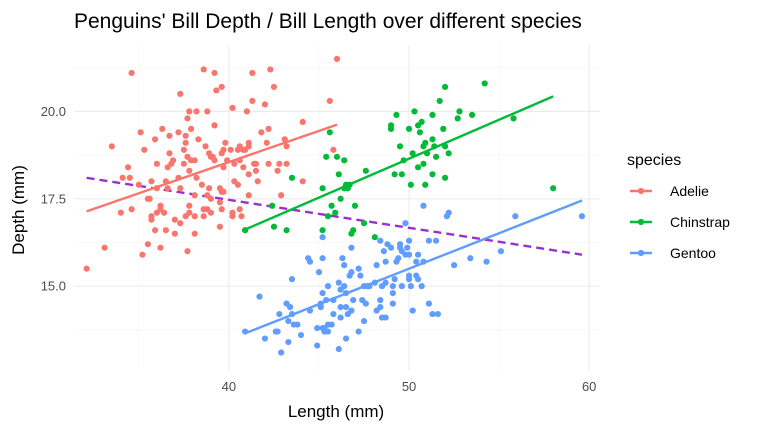 This screenshot has width=757, height=431. I want to click on x-tick-label: 40, so click(229, 386).